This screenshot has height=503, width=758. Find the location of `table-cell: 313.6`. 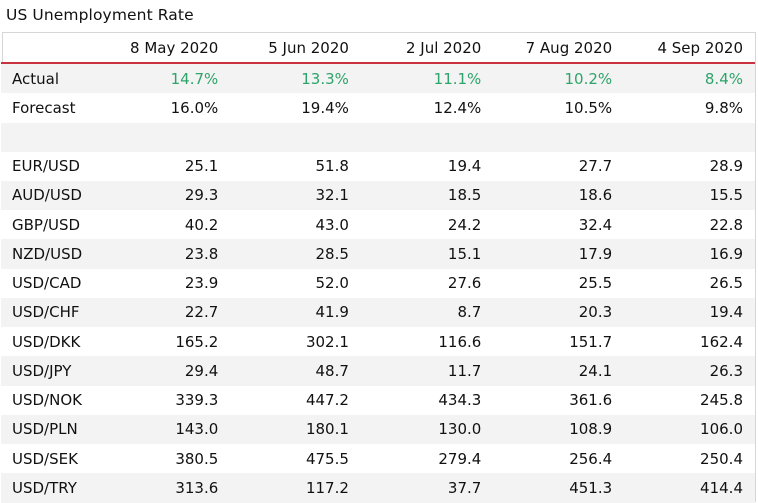

table-cell: 313.6 is located at coordinates (197, 487).